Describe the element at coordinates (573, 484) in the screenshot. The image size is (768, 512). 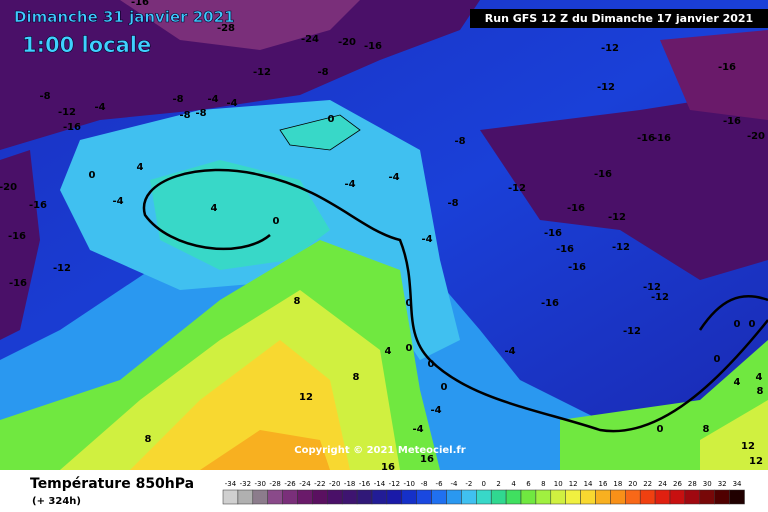
I see `scale-label: 12` at that location.